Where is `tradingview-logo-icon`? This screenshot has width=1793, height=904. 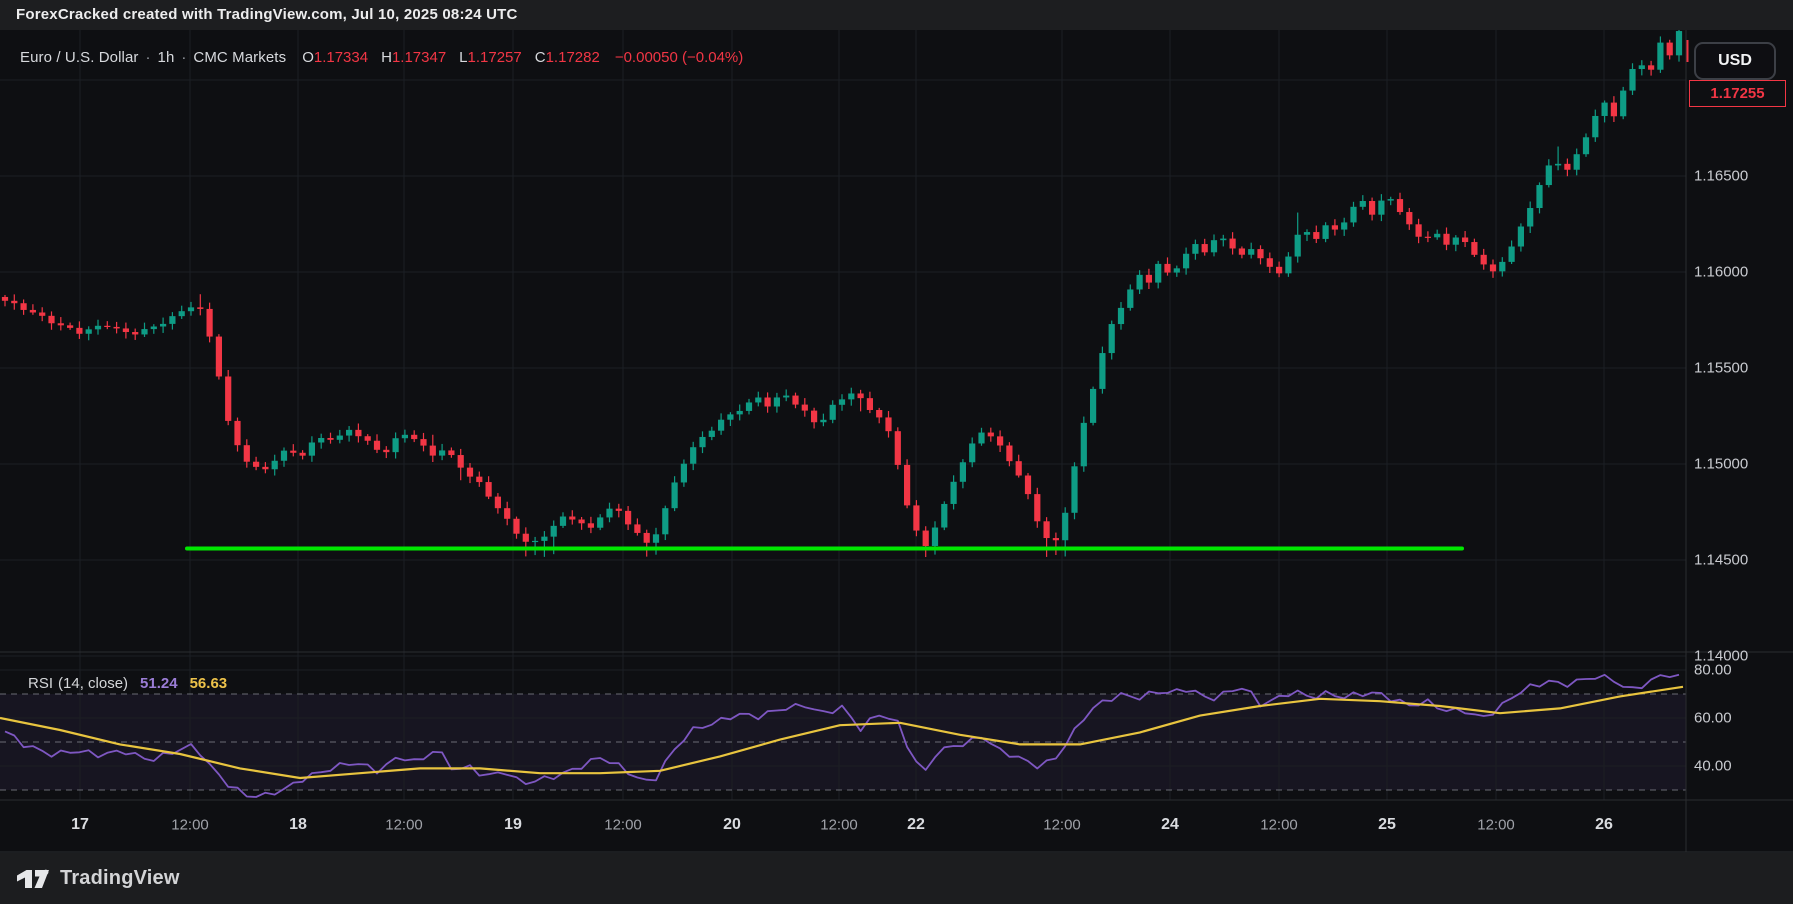
tradingview-logo-icon is located at coordinates (33, 879).